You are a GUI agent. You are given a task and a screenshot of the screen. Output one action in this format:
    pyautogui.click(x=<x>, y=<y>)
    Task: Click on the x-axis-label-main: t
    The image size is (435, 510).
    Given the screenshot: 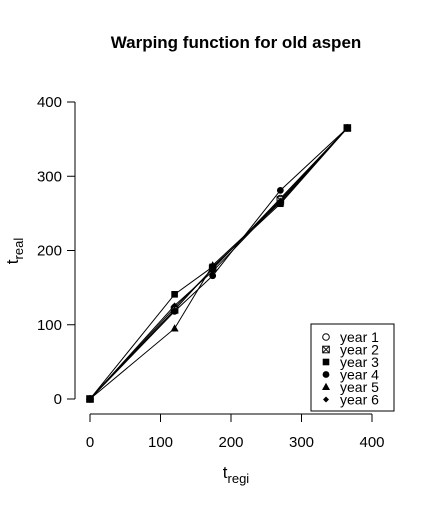 What is the action you would take?
    pyautogui.click(x=225, y=472)
    